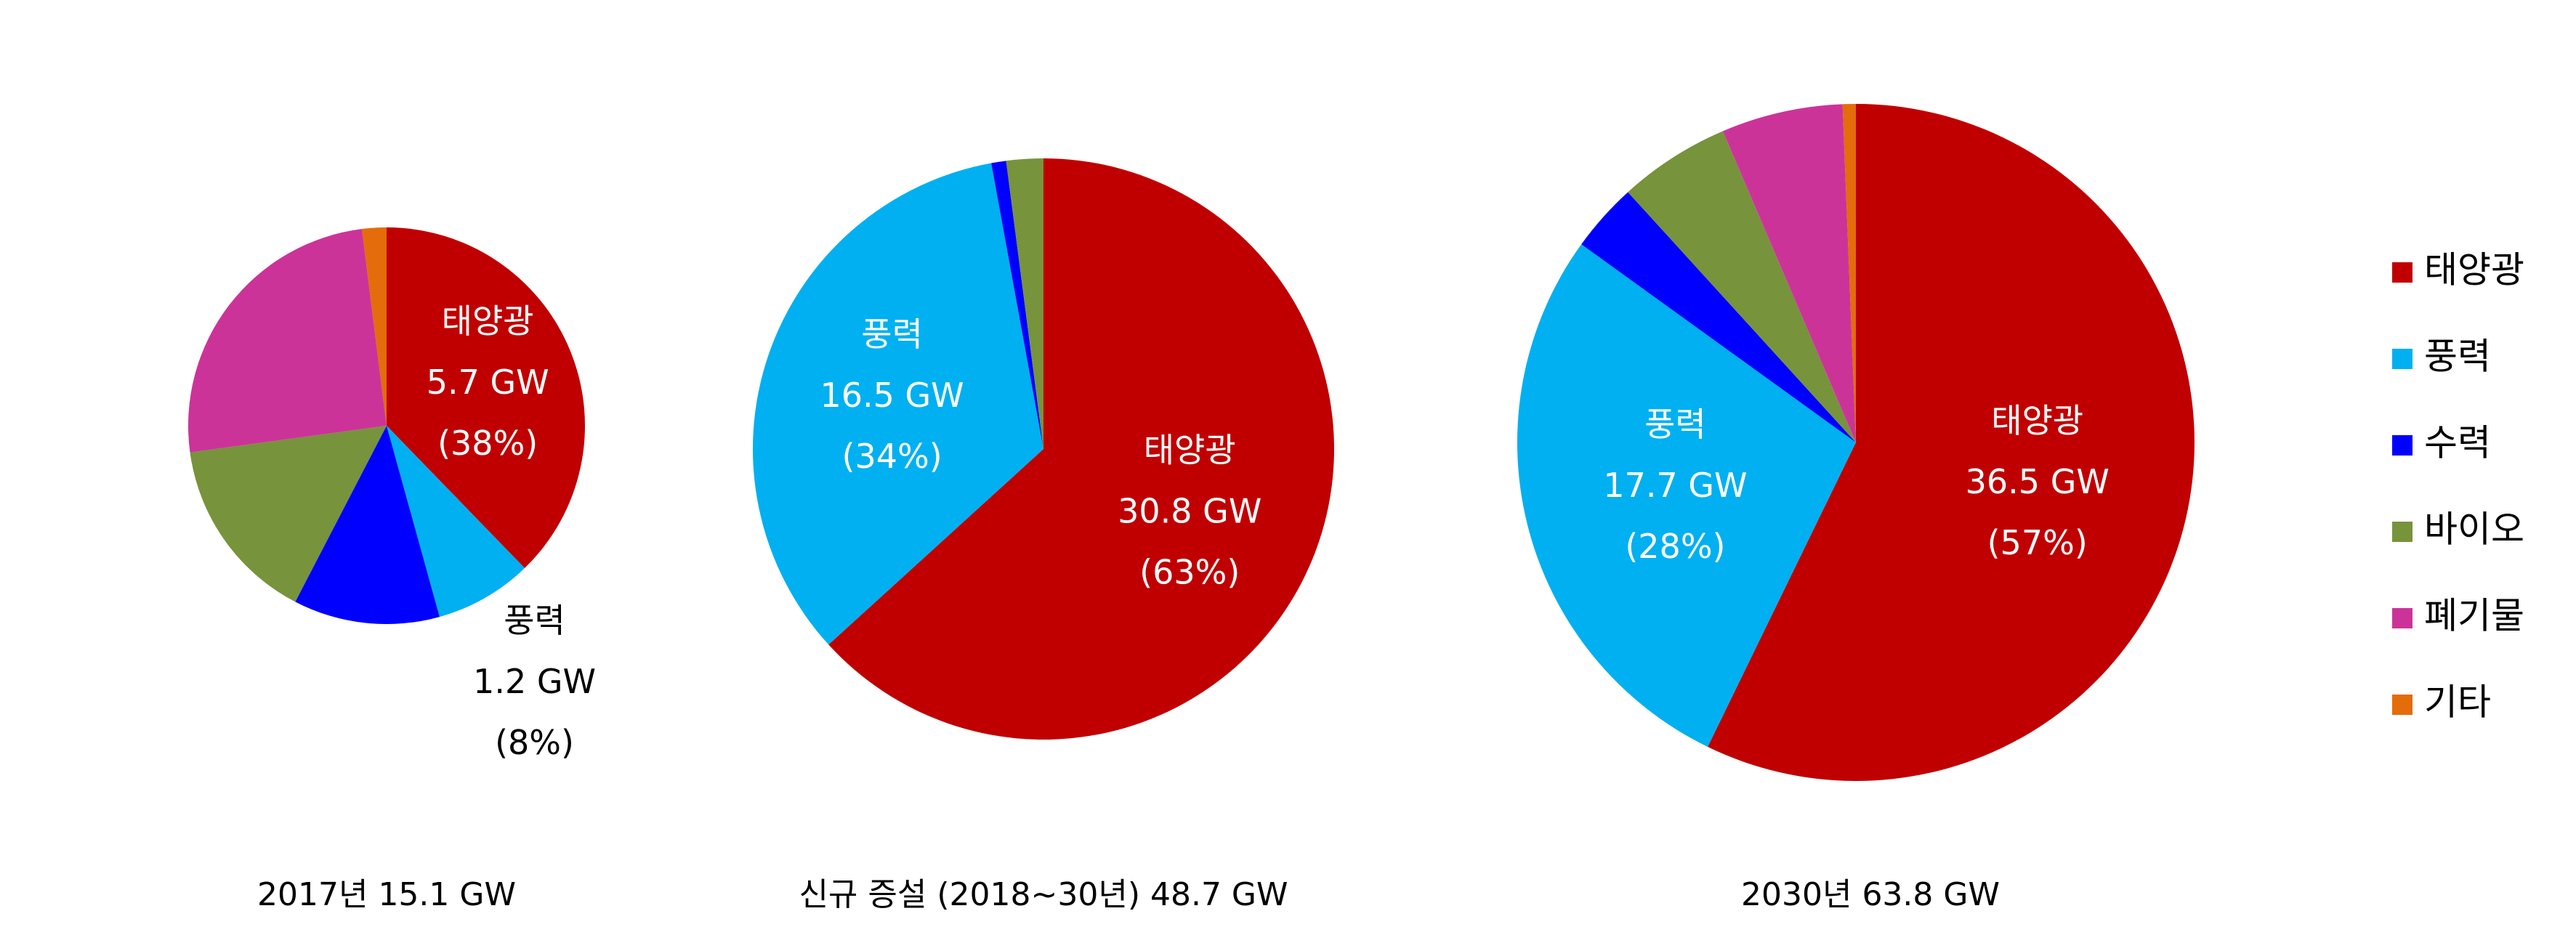  Describe the element at coordinates (1871, 894) in the screenshot. I see `pie-title: 2030년 63.8 GW` at that location.